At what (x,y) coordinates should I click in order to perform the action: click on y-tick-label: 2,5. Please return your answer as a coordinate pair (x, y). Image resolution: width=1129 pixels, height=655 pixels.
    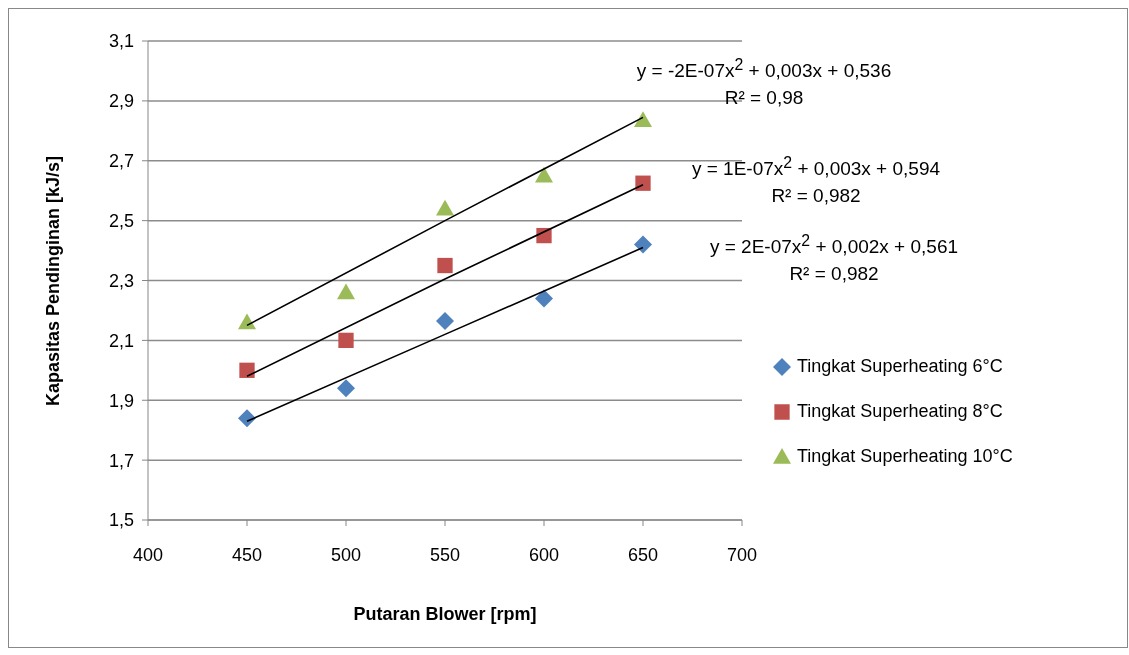
    Looking at the image, I should click on (121, 221).